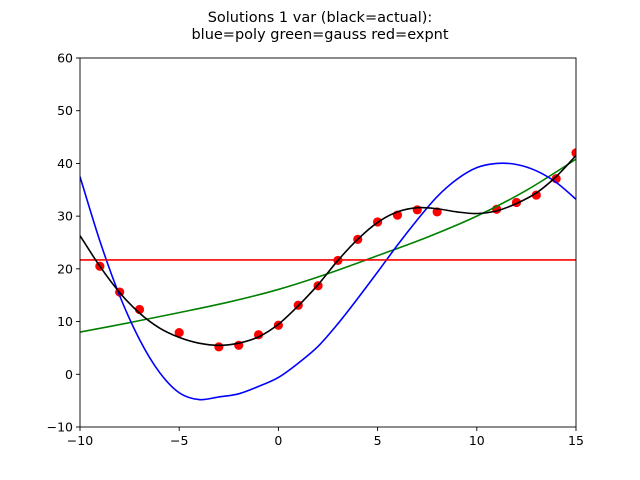 The width and height of the screenshot is (640, 480). I want to click on y-tick-label: 10, so click(65, 321).